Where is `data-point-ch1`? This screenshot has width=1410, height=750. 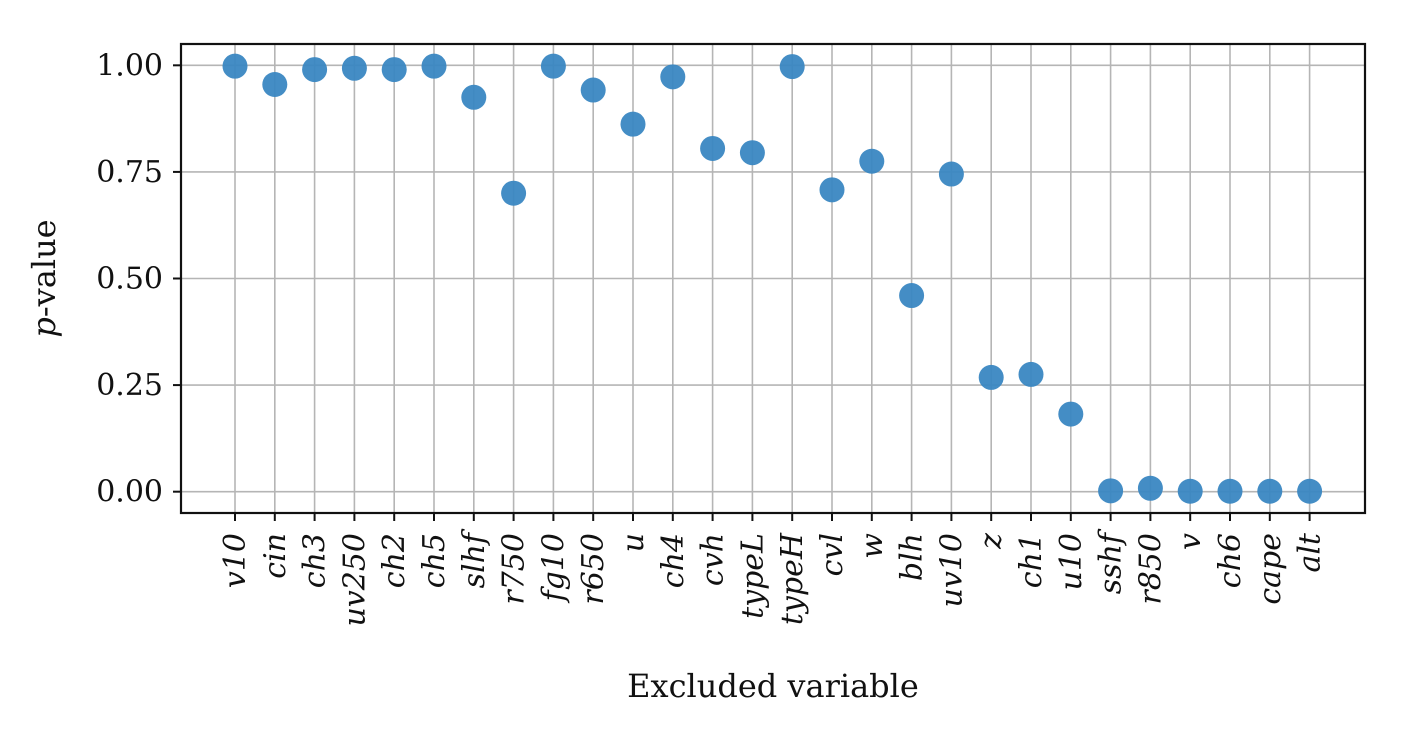 data-point-ch1 is located at coordinates (1031, 374).